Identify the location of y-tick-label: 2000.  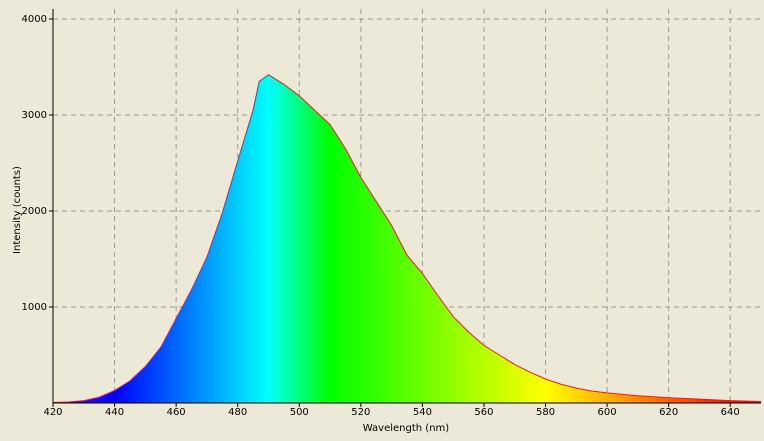
(34, 211).